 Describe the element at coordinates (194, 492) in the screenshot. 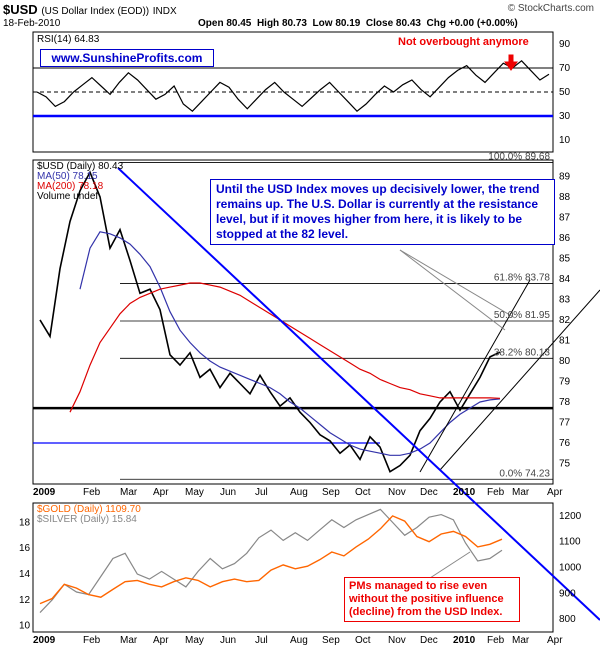

I see `usd-month-label: May` at that location.